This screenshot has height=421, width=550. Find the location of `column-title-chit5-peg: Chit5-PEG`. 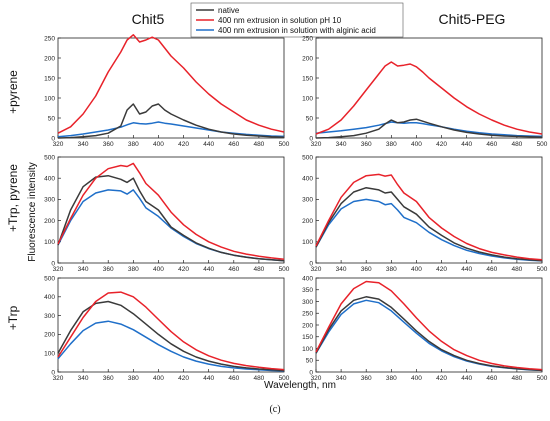

column-title-chit5-peg: Chit5-PEG is located at coordinates (472, 19).